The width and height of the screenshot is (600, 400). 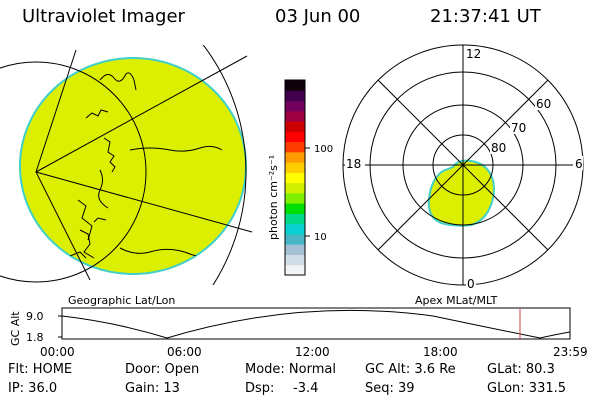 I want to click on x-tick-1800: 18:00, so click(x=440, y=352).